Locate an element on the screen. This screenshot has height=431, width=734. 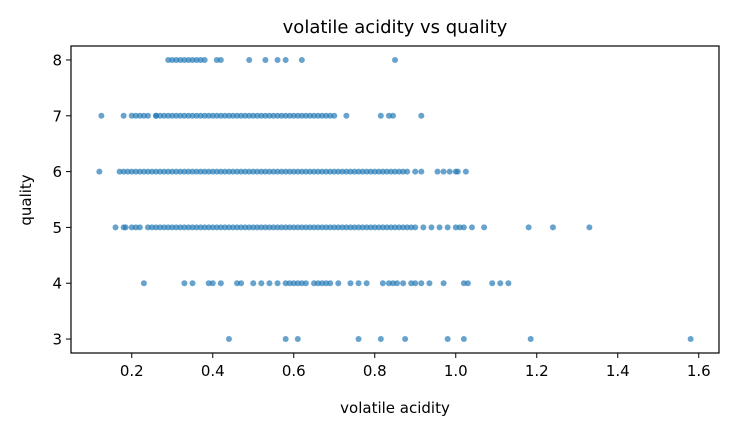
x-axis: 0.2 0.4 0.6 0.8 1.0 1.2 1.4 1.6 is located at coordinates (415, 366).